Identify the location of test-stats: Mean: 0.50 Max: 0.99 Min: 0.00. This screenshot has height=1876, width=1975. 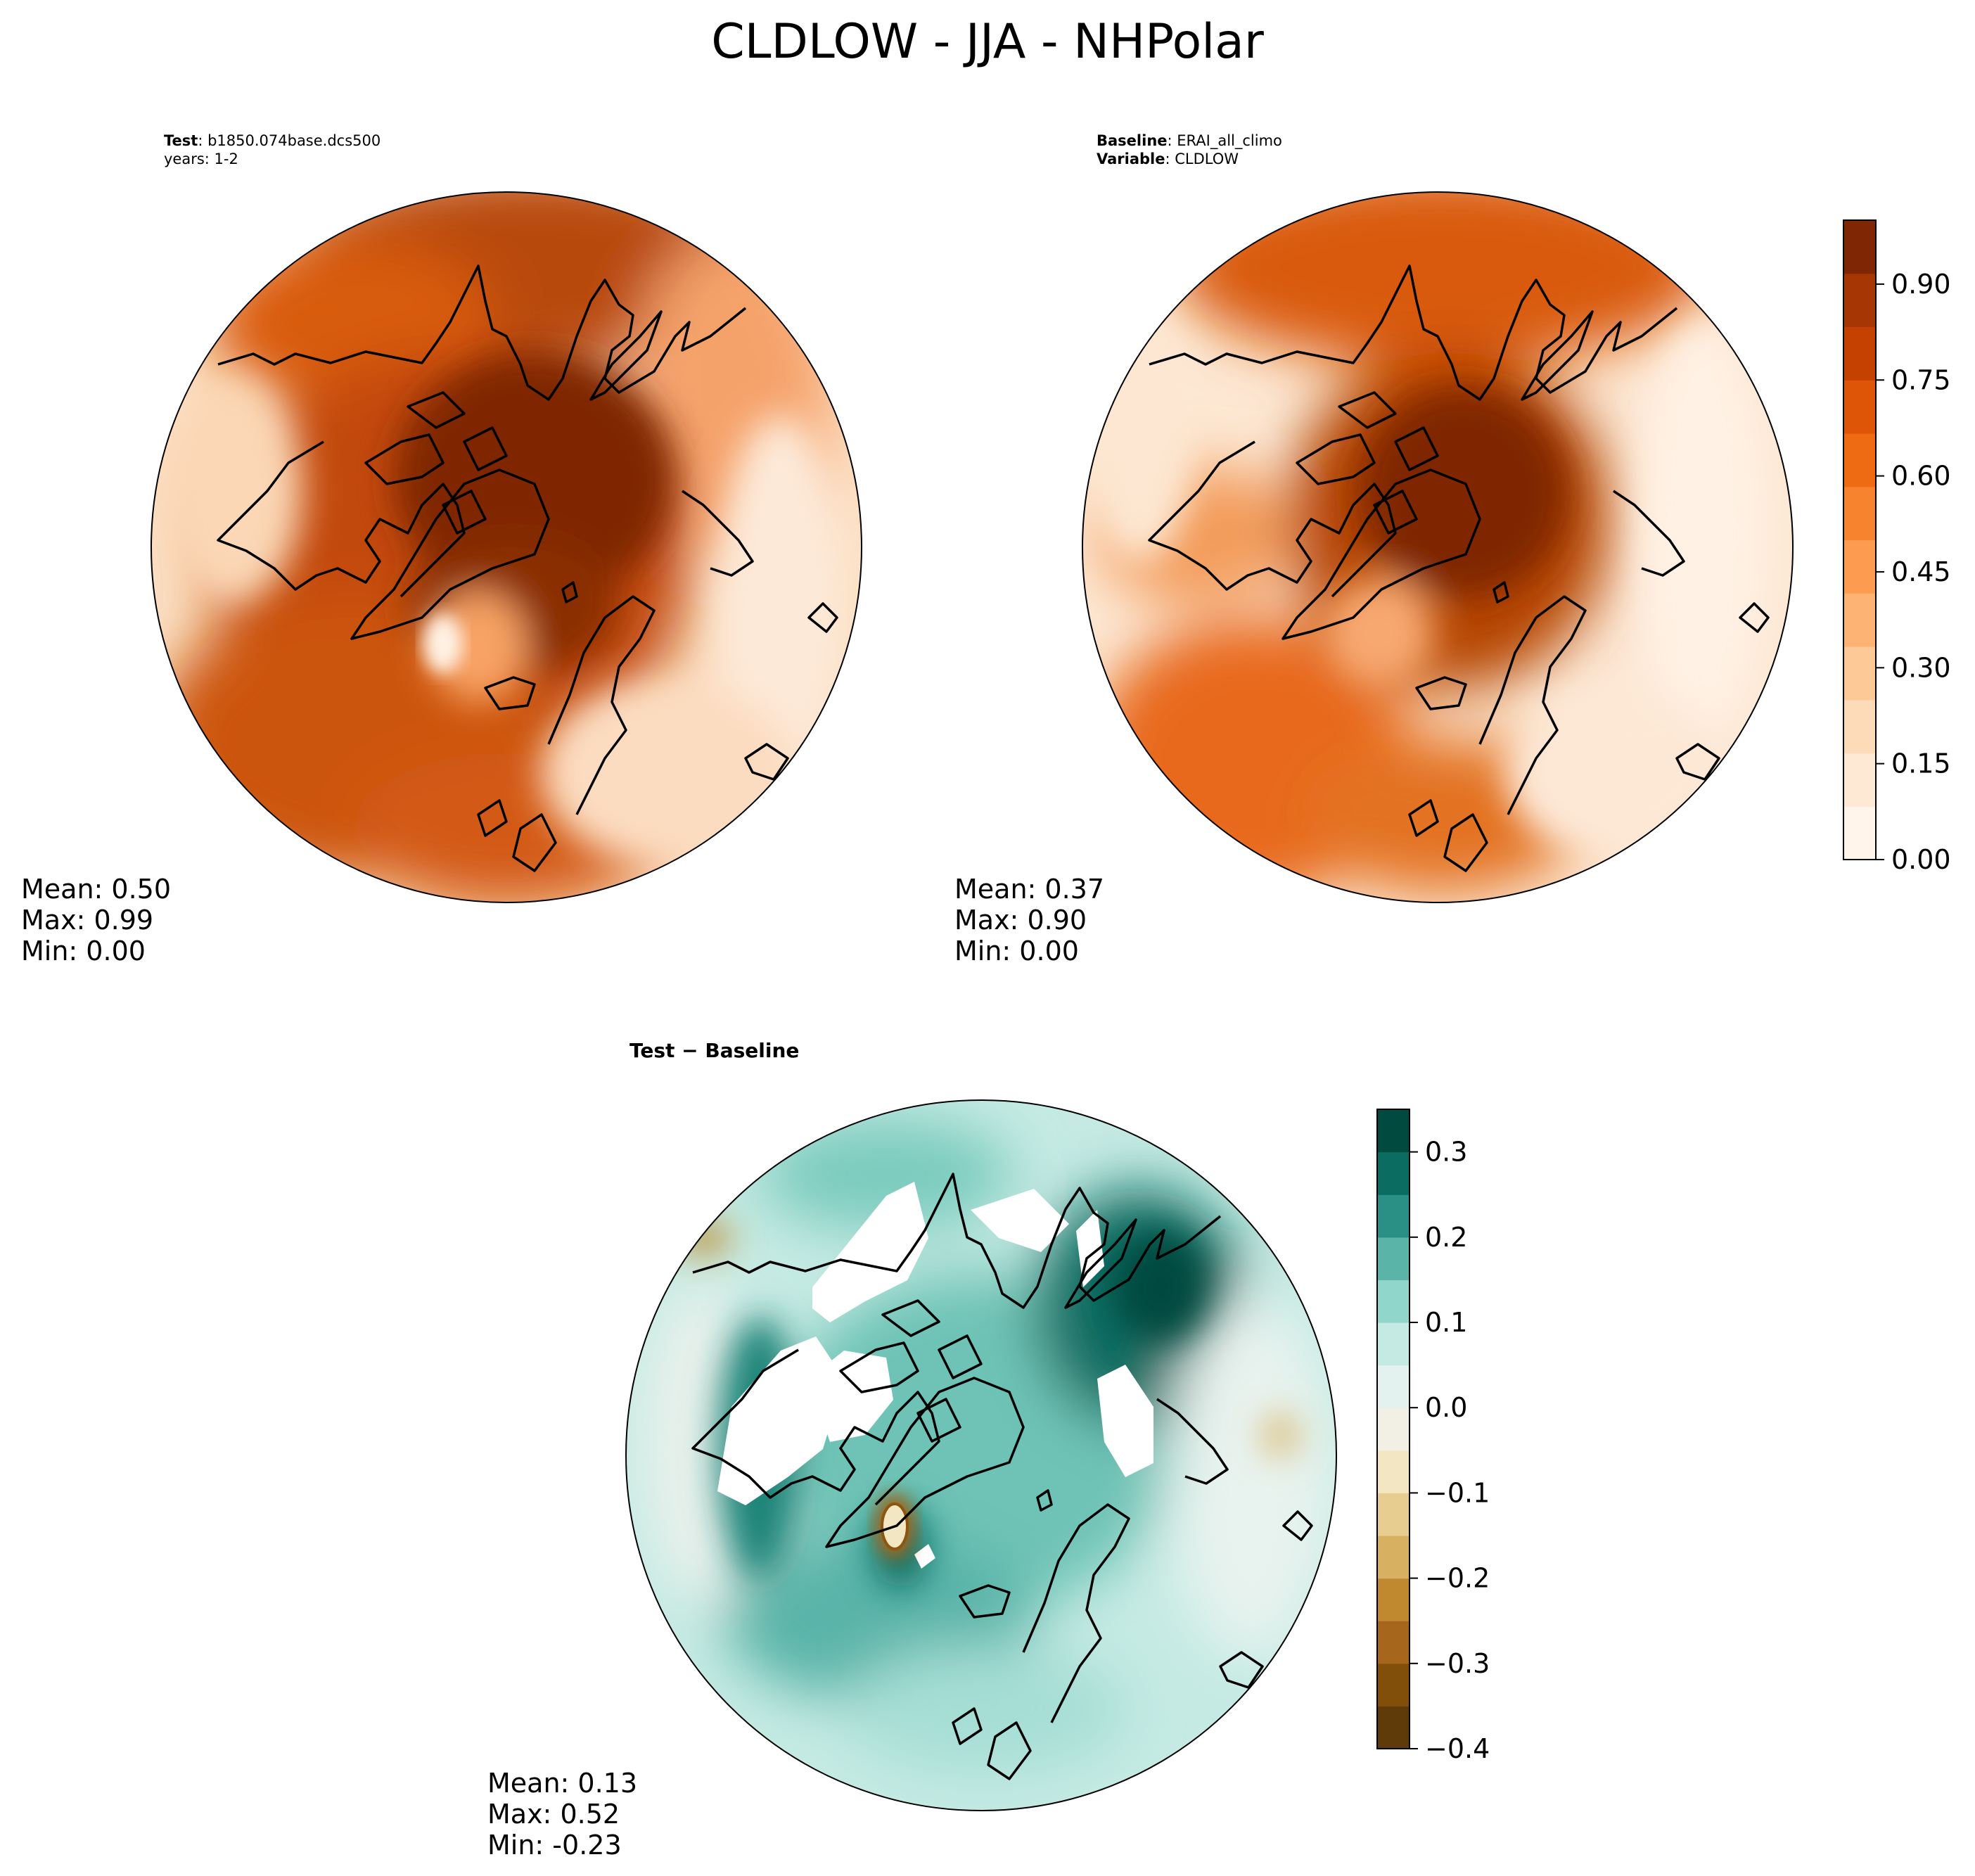
(96, 920).